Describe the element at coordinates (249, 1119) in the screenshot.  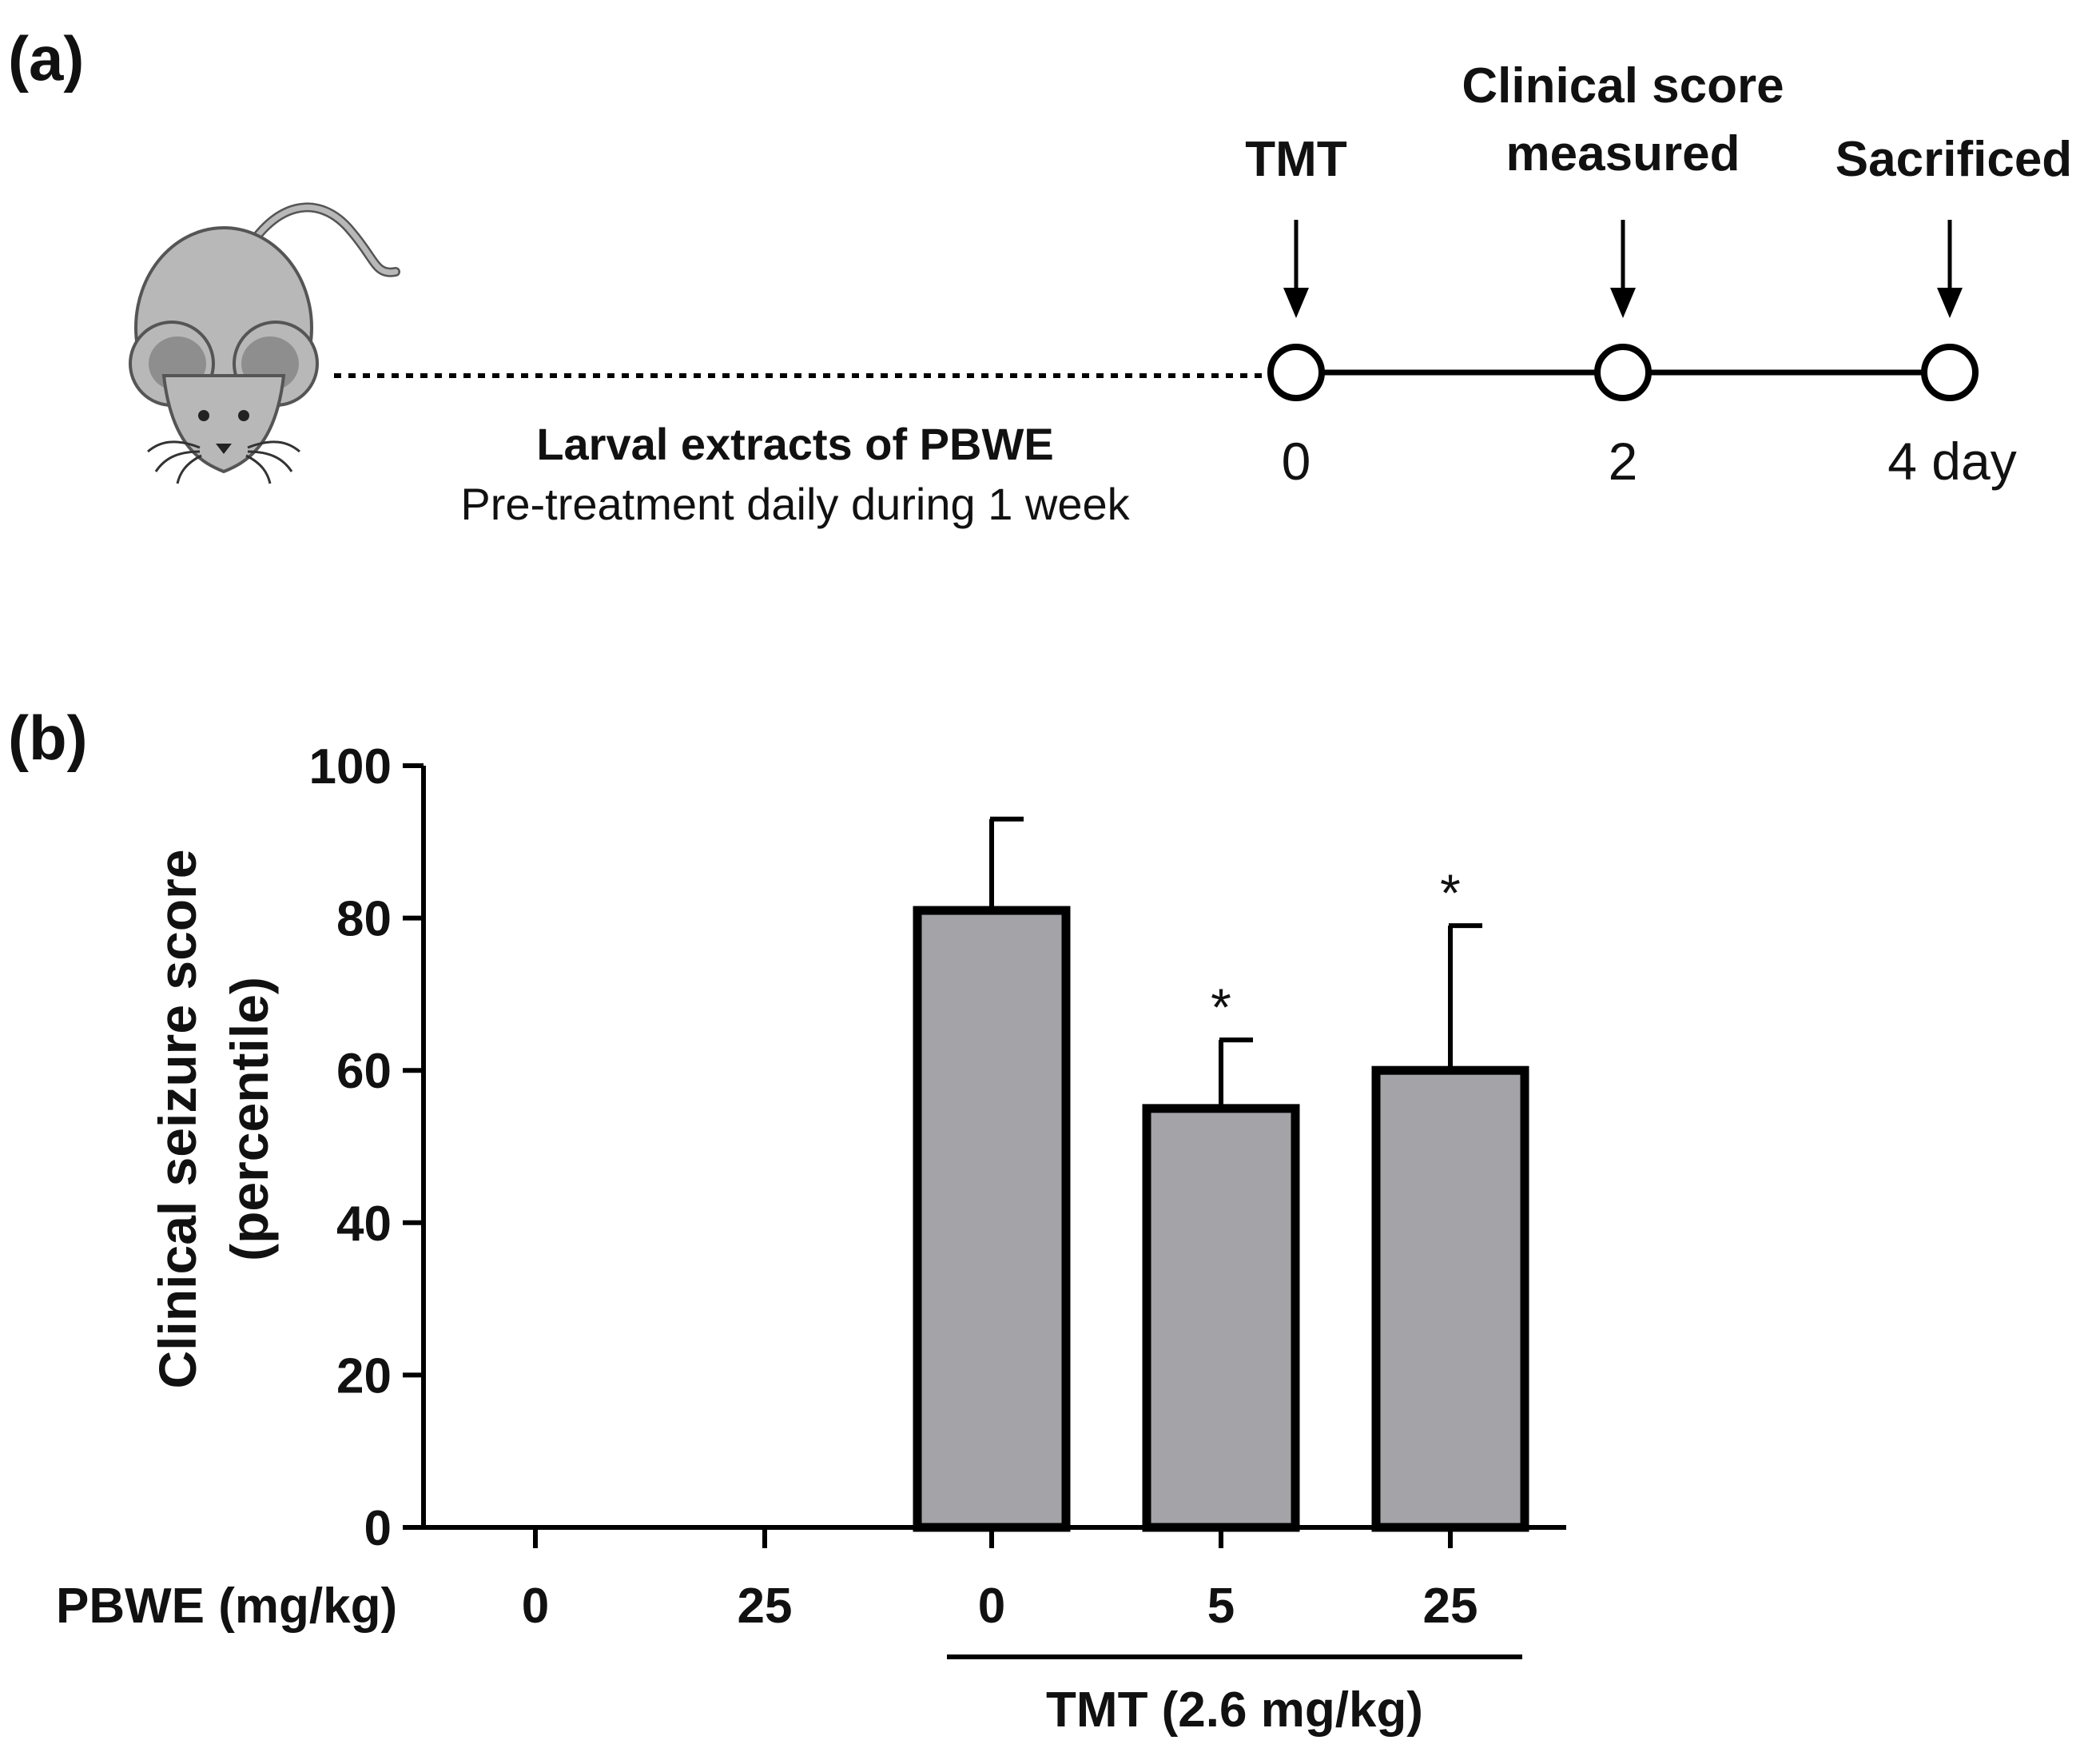
I see `y-axis-title-line2: (percentile)` at that location.